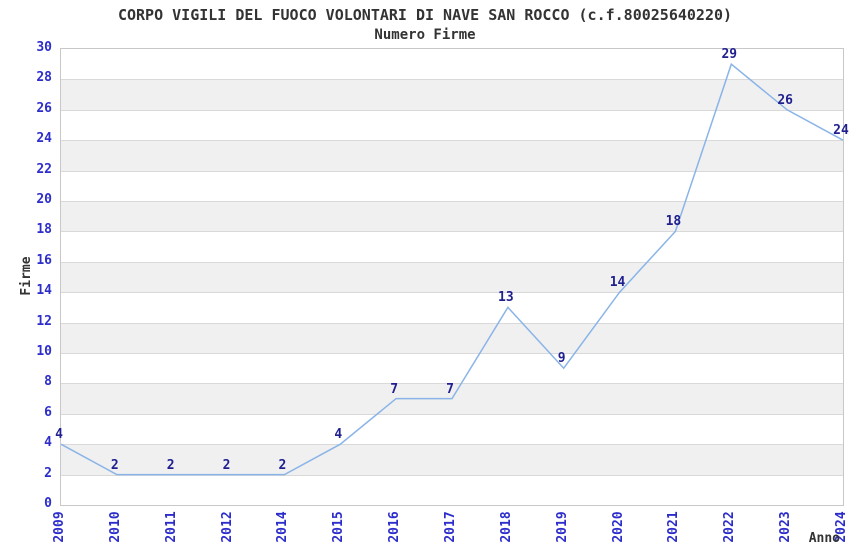 Image resolution: width=850 pixels, height=550 pixels. What do you see at coordinates (26, 276) in the screenshot?
I see `y-axis-label: Firme` at bounding box center [26, 276].